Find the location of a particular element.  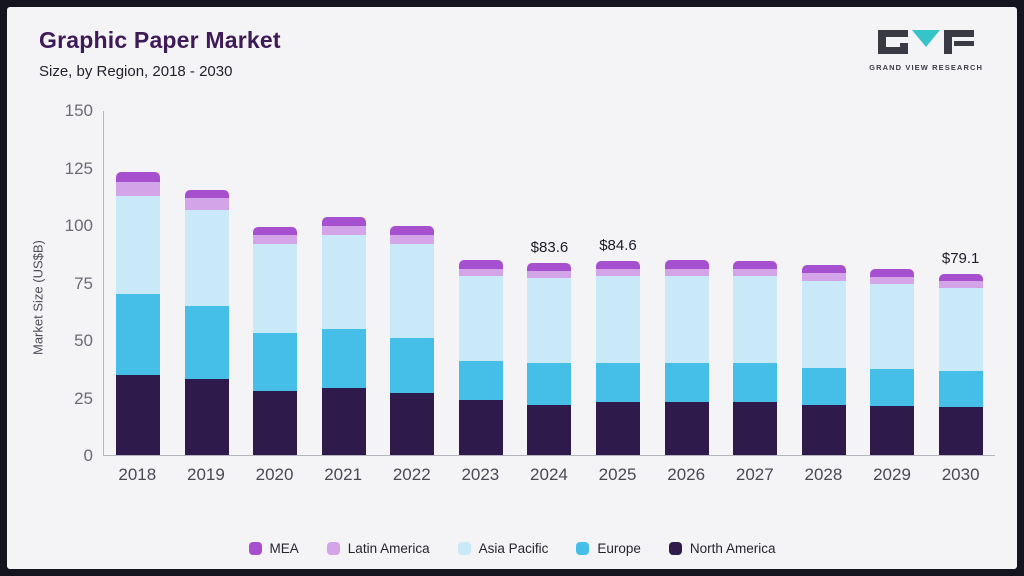

chart-title: Graphic Paper Market is located at coordinates (160, 40).